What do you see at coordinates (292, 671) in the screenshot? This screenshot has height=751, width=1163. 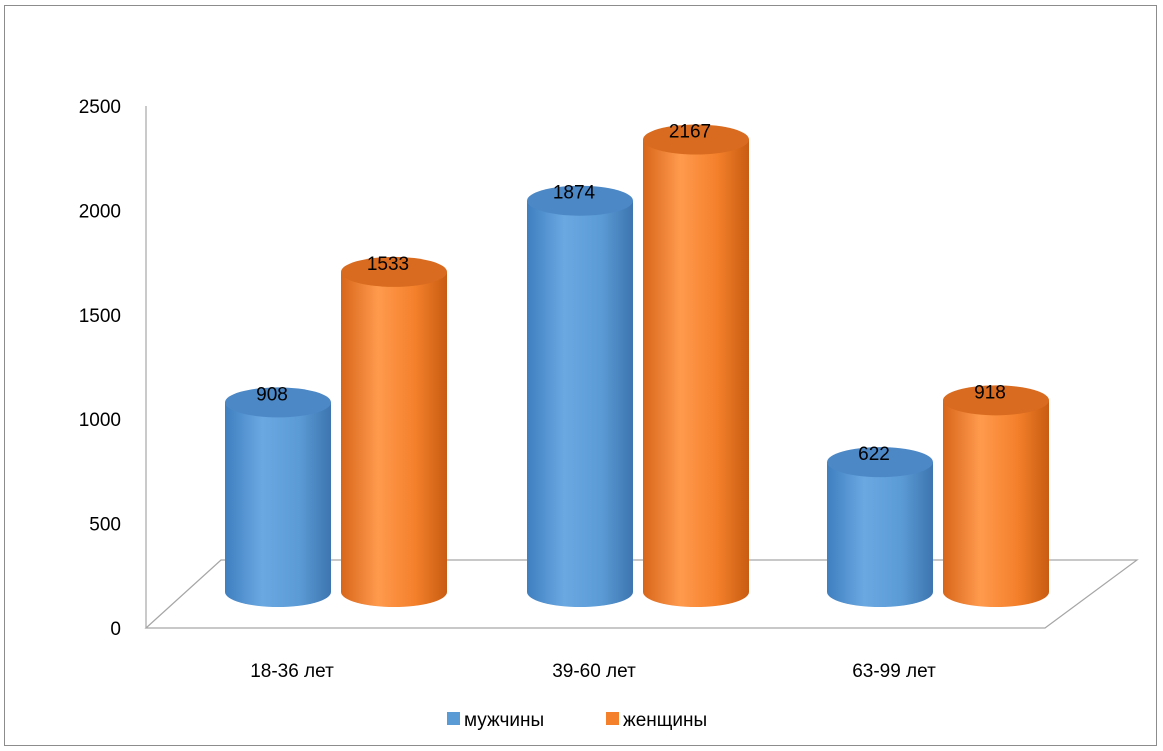 I see `category-label: 18-36 лет` at bounding box center [292, 671].